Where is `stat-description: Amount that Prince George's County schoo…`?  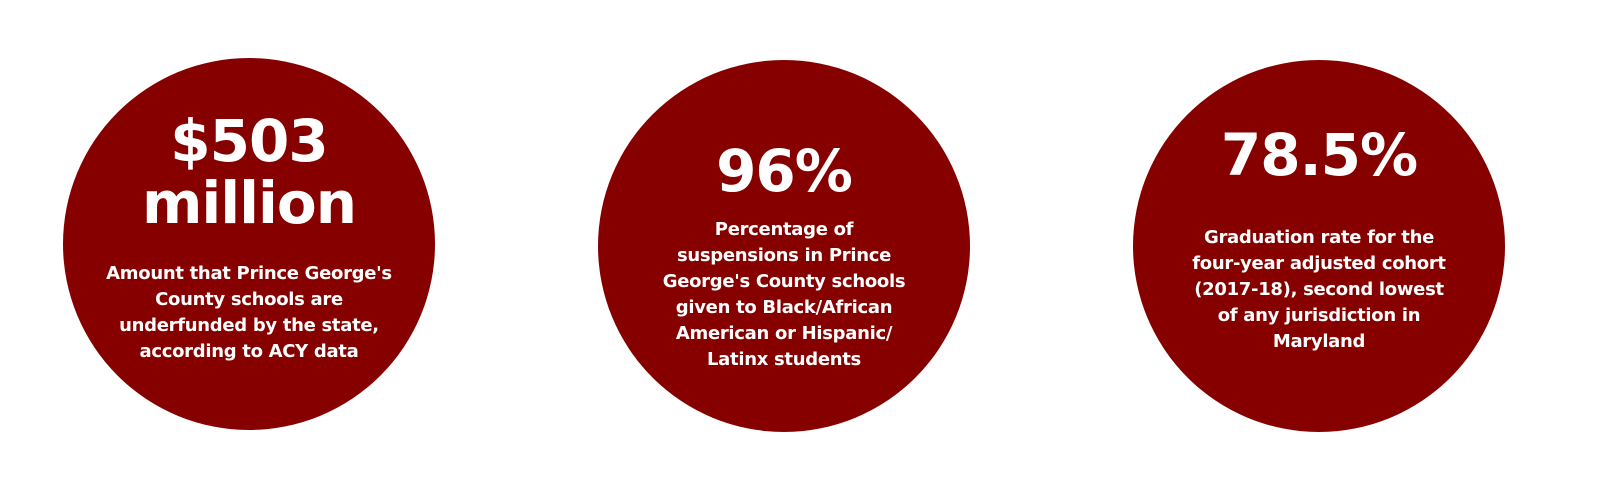
stat-description: Amount that Prince George's County schoo… is located at coordinates (249, 312).